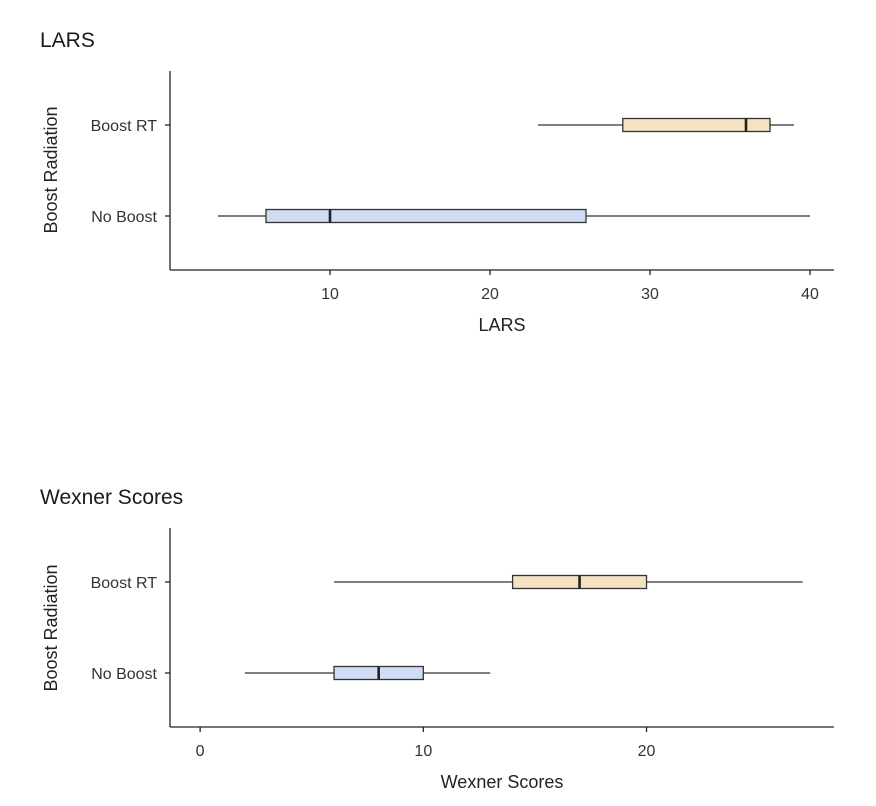 This screenshot has height=806, width=876. What do you see at coordinates (570, 286) in the screenshot?
I see `x-ticks: 10 20 30 40` at bounding box center [570, 286].